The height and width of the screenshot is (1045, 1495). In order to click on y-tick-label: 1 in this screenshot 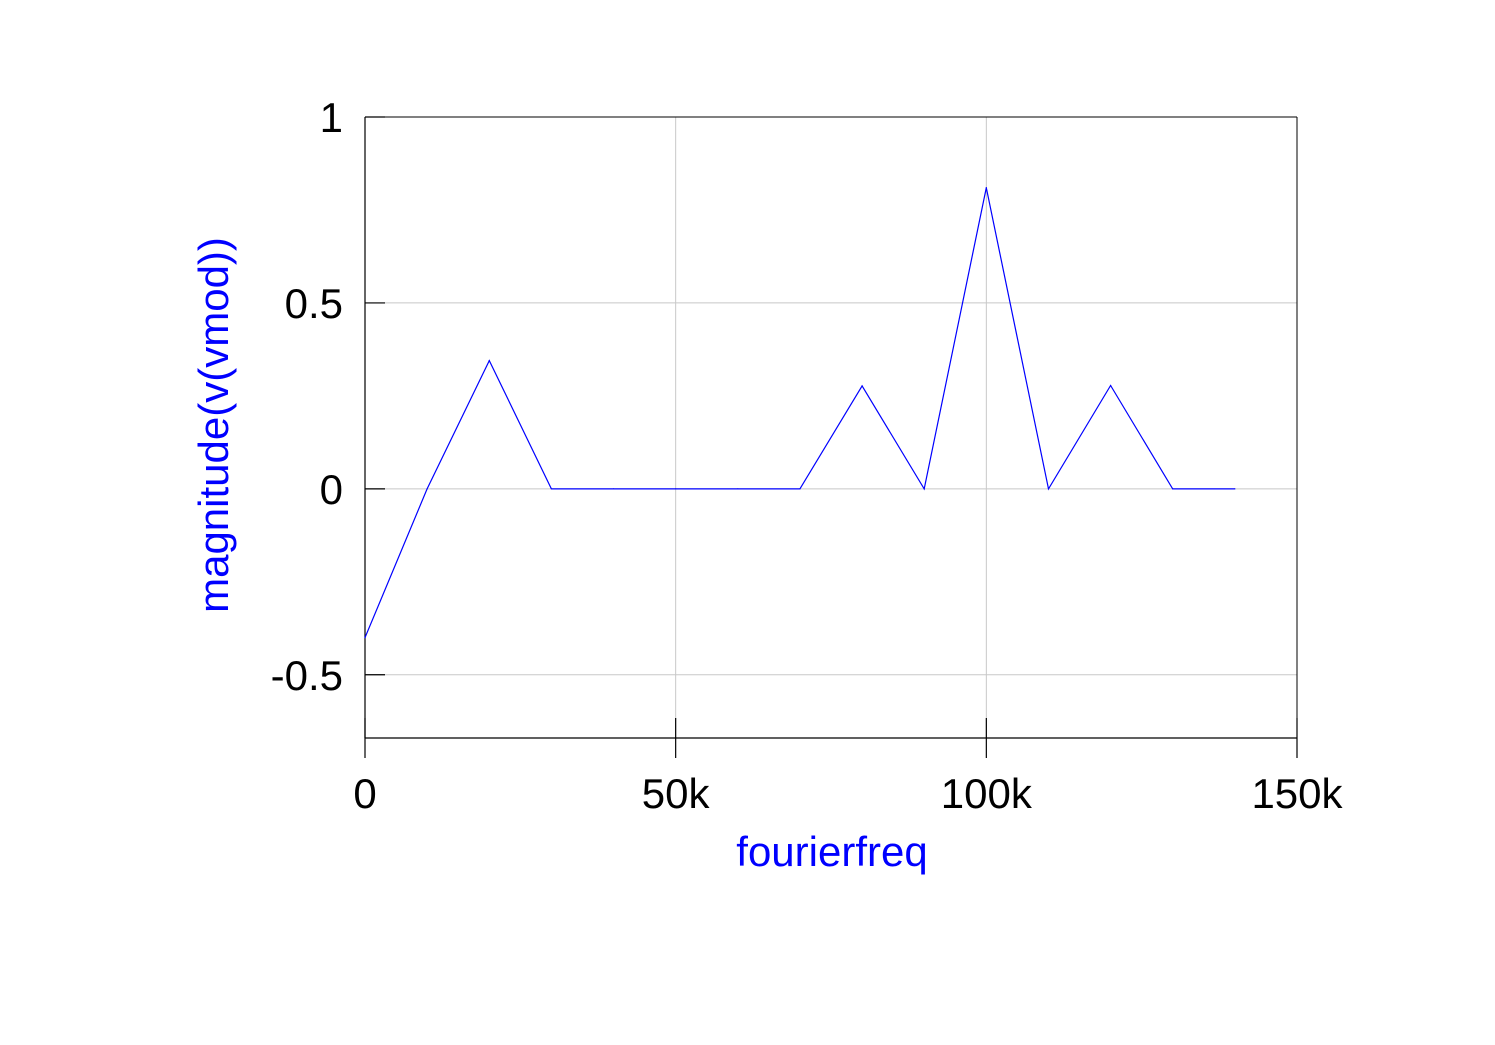, I will do `click(331, 117)`.